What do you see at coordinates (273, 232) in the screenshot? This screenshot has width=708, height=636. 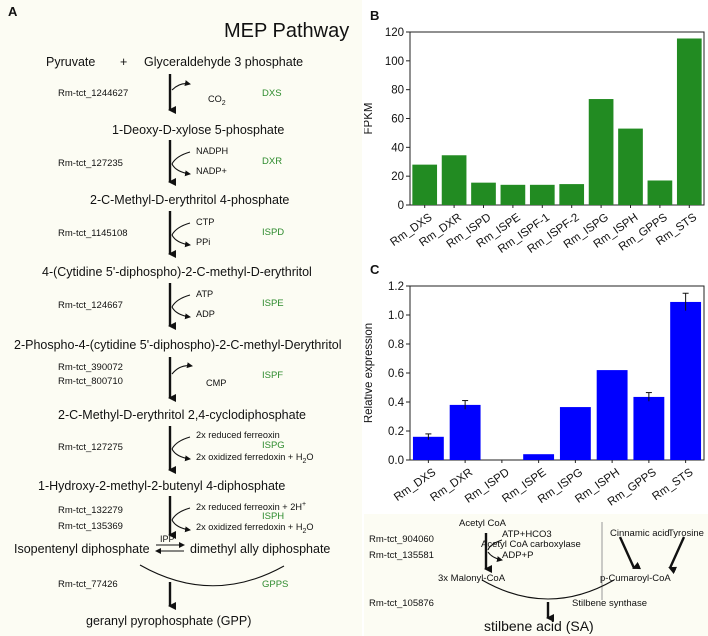 I see `enzyme-ispd: ISPD` at bounding box center [273, 232].